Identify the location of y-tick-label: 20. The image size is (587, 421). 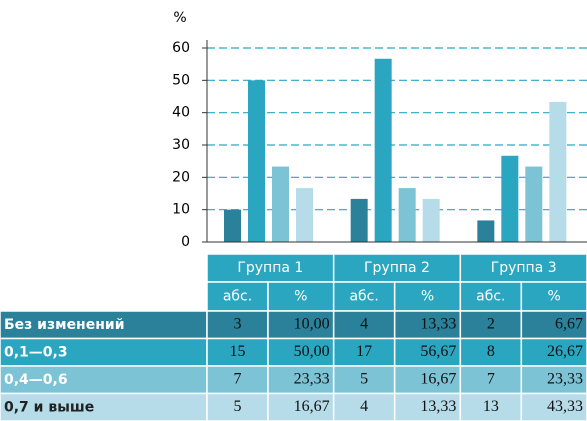
(181, 177).